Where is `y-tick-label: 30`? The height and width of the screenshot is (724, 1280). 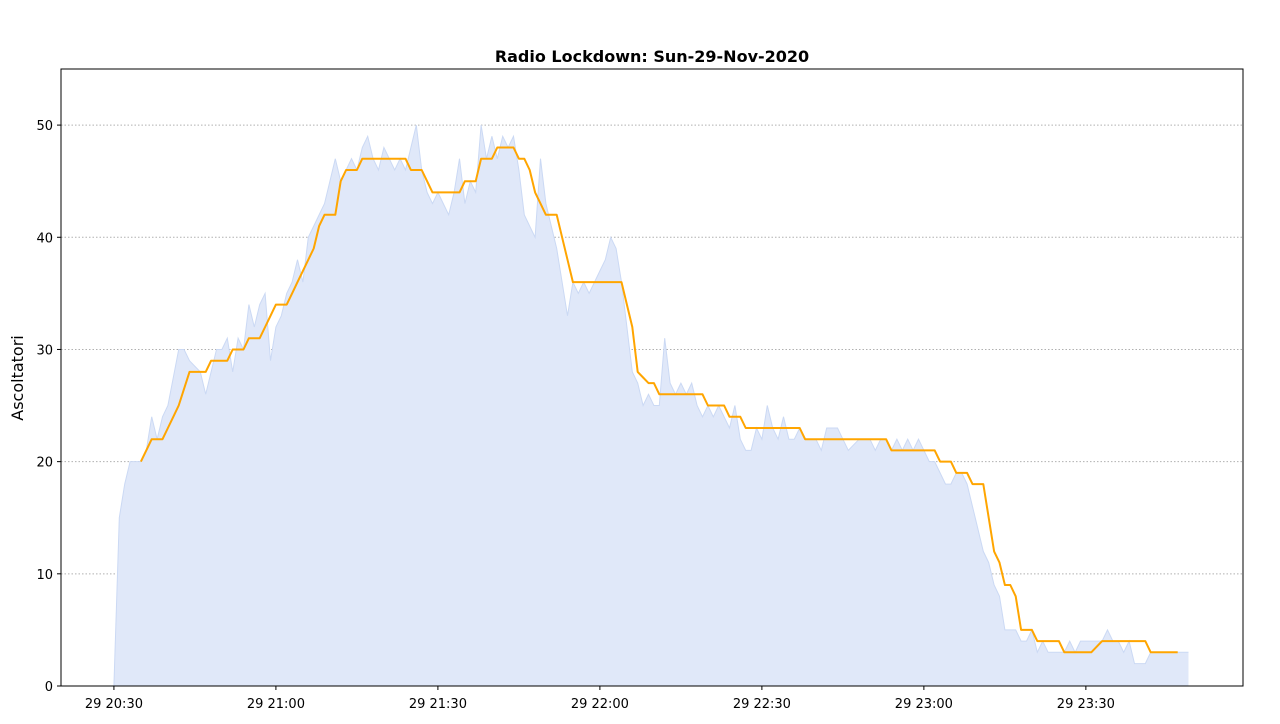 y-tick-label: 30 is located at coordinates (44, 350).